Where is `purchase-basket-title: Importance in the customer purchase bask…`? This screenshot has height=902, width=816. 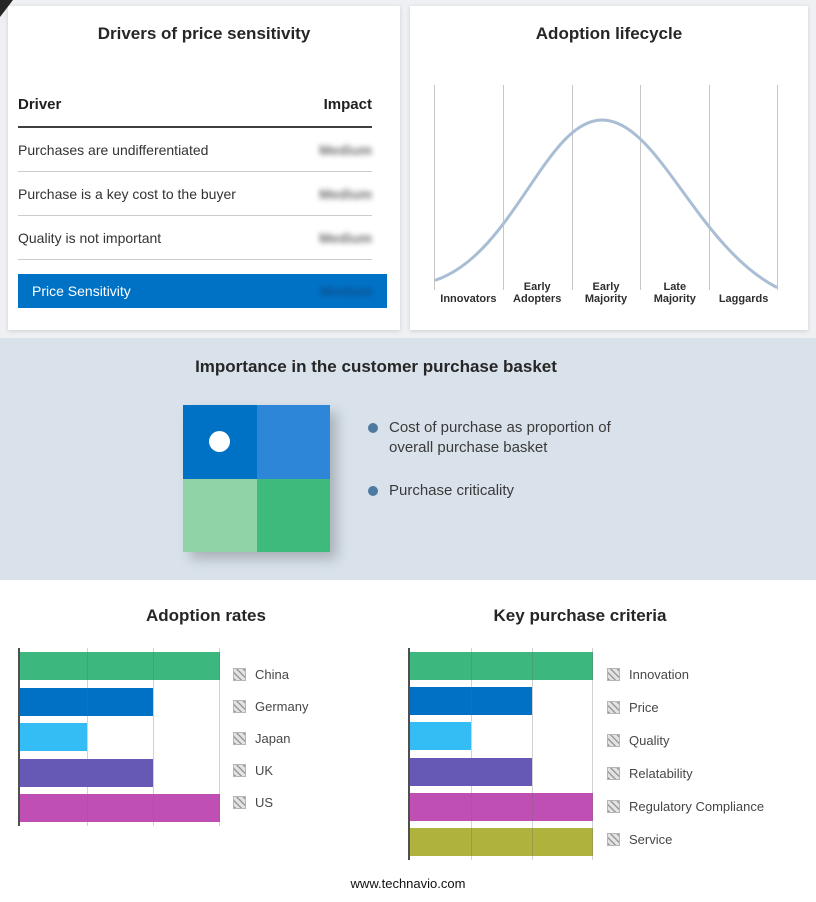
purchase-basket-title: Importance in the customer purchase bask… is located at coordinates (376, 366).